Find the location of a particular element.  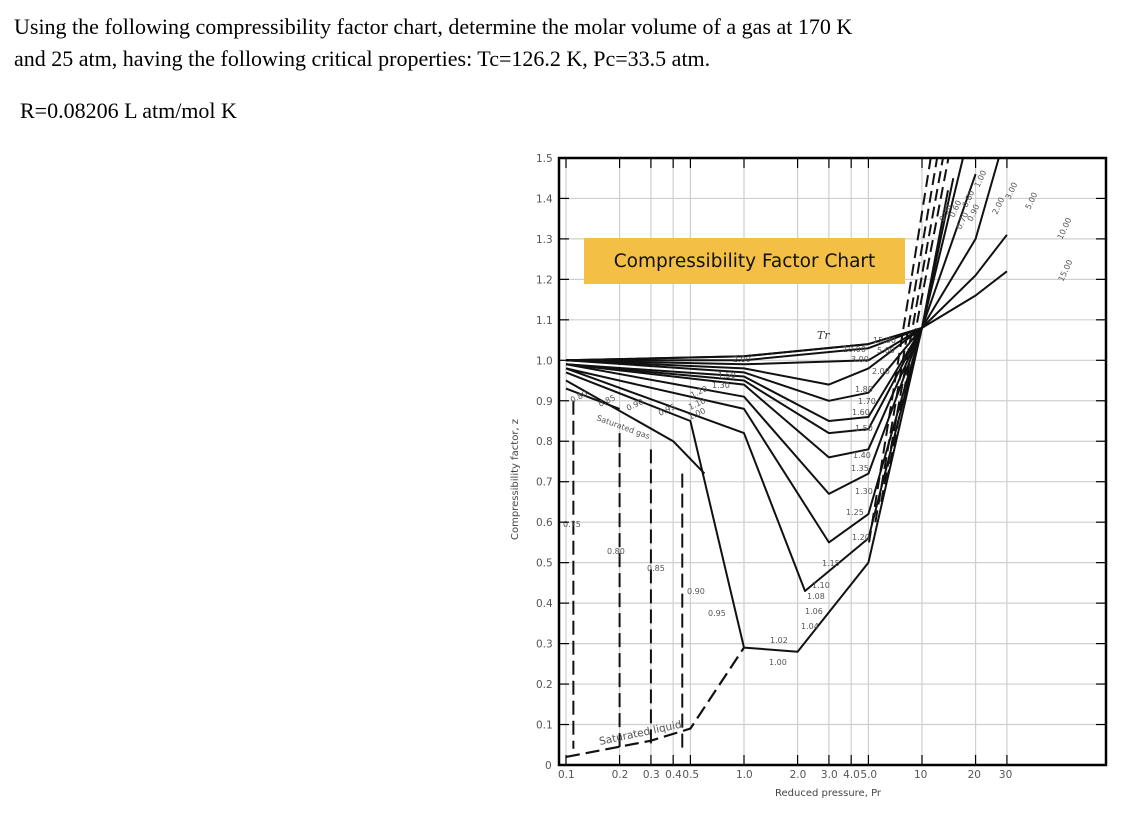

isotherm-label: 1.60 is located at coordinates (861, 412).